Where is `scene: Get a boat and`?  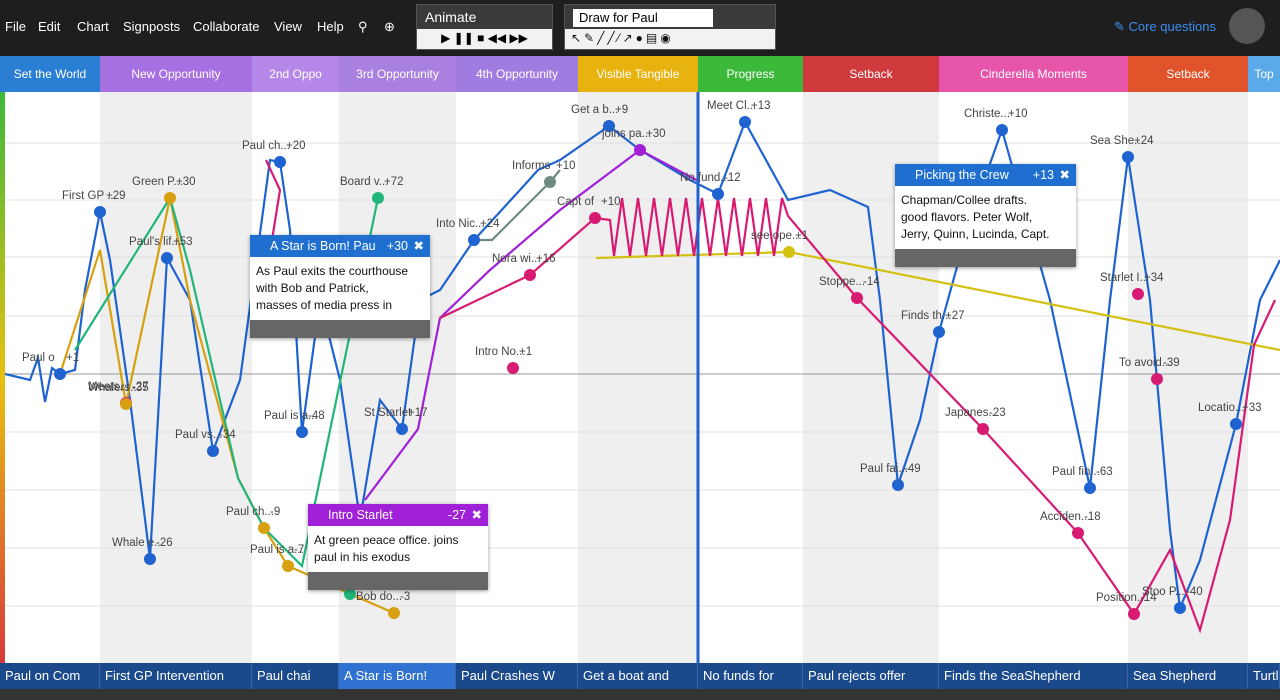 scene: Get a boat and is located at coordinates (638, 676).